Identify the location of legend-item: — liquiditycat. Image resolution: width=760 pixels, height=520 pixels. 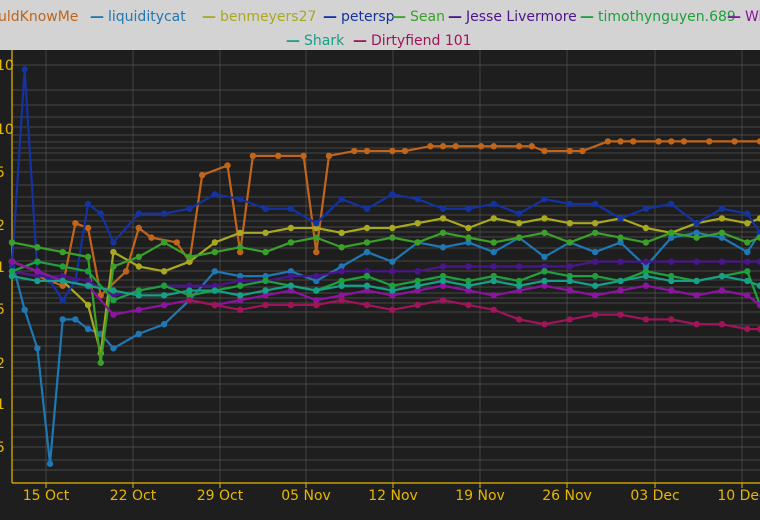
(138, 17).